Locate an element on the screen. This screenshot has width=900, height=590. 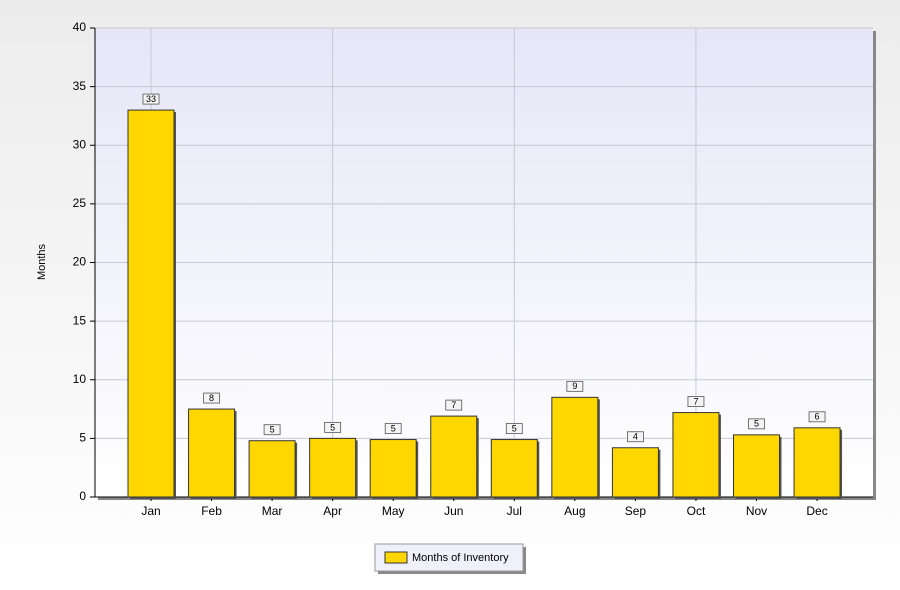
value-label: 8 is located at coordinates (211, 398).